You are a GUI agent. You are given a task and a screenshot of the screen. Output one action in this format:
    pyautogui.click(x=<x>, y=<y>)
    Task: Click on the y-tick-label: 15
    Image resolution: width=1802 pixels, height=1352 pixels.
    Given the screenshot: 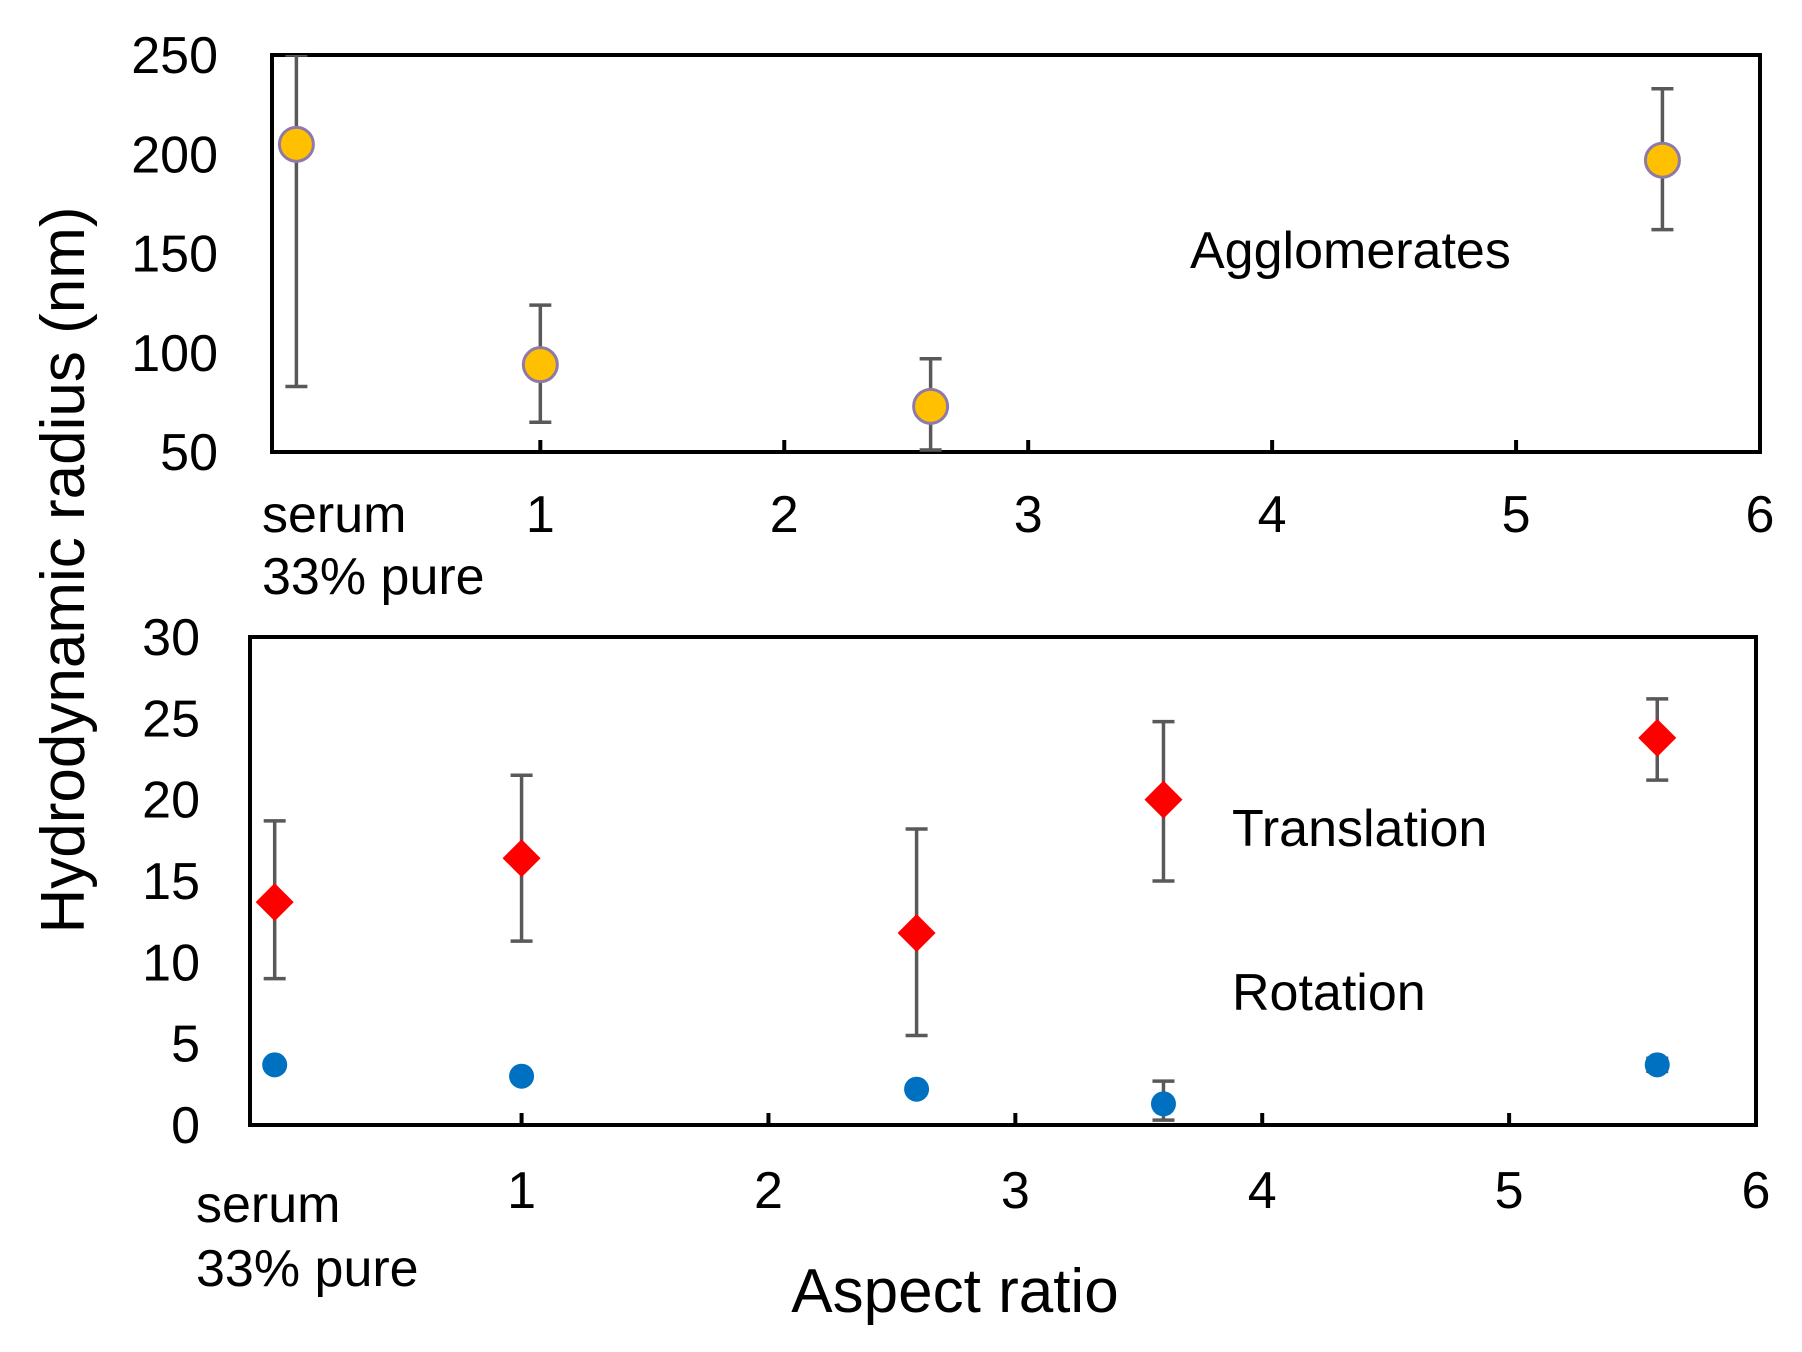 What is the action you would take?
    pyautogui.click(x=171, y=882)
    